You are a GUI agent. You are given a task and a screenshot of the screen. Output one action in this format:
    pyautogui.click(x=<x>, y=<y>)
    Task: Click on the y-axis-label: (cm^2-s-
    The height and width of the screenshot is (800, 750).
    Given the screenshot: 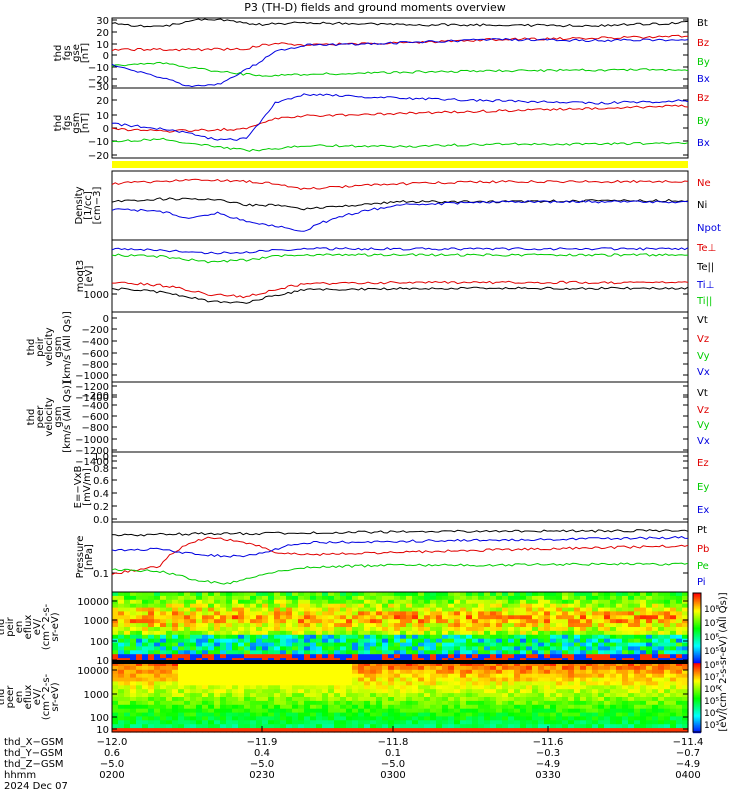 What is the action you would take?
    pyautogui.click(x=46, y=626)
    